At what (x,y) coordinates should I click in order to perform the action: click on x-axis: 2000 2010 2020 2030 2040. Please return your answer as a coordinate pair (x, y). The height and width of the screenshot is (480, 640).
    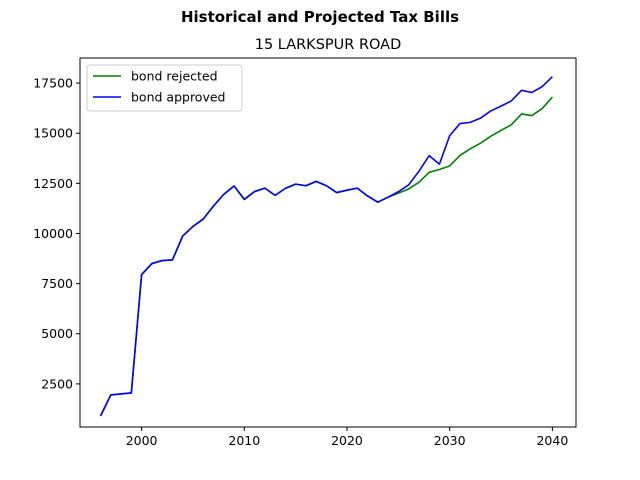
    Looking at the image, I should click on (347, 437).